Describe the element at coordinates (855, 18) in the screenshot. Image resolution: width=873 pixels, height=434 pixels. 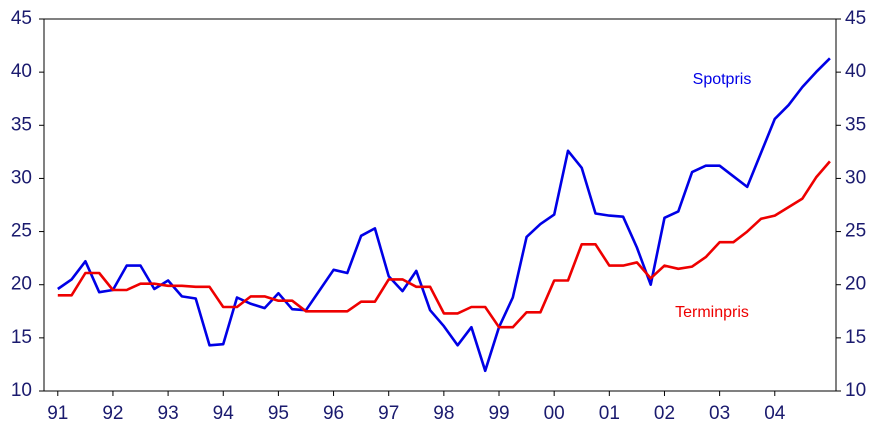
I see `y2-tick-label: 45` at that location.